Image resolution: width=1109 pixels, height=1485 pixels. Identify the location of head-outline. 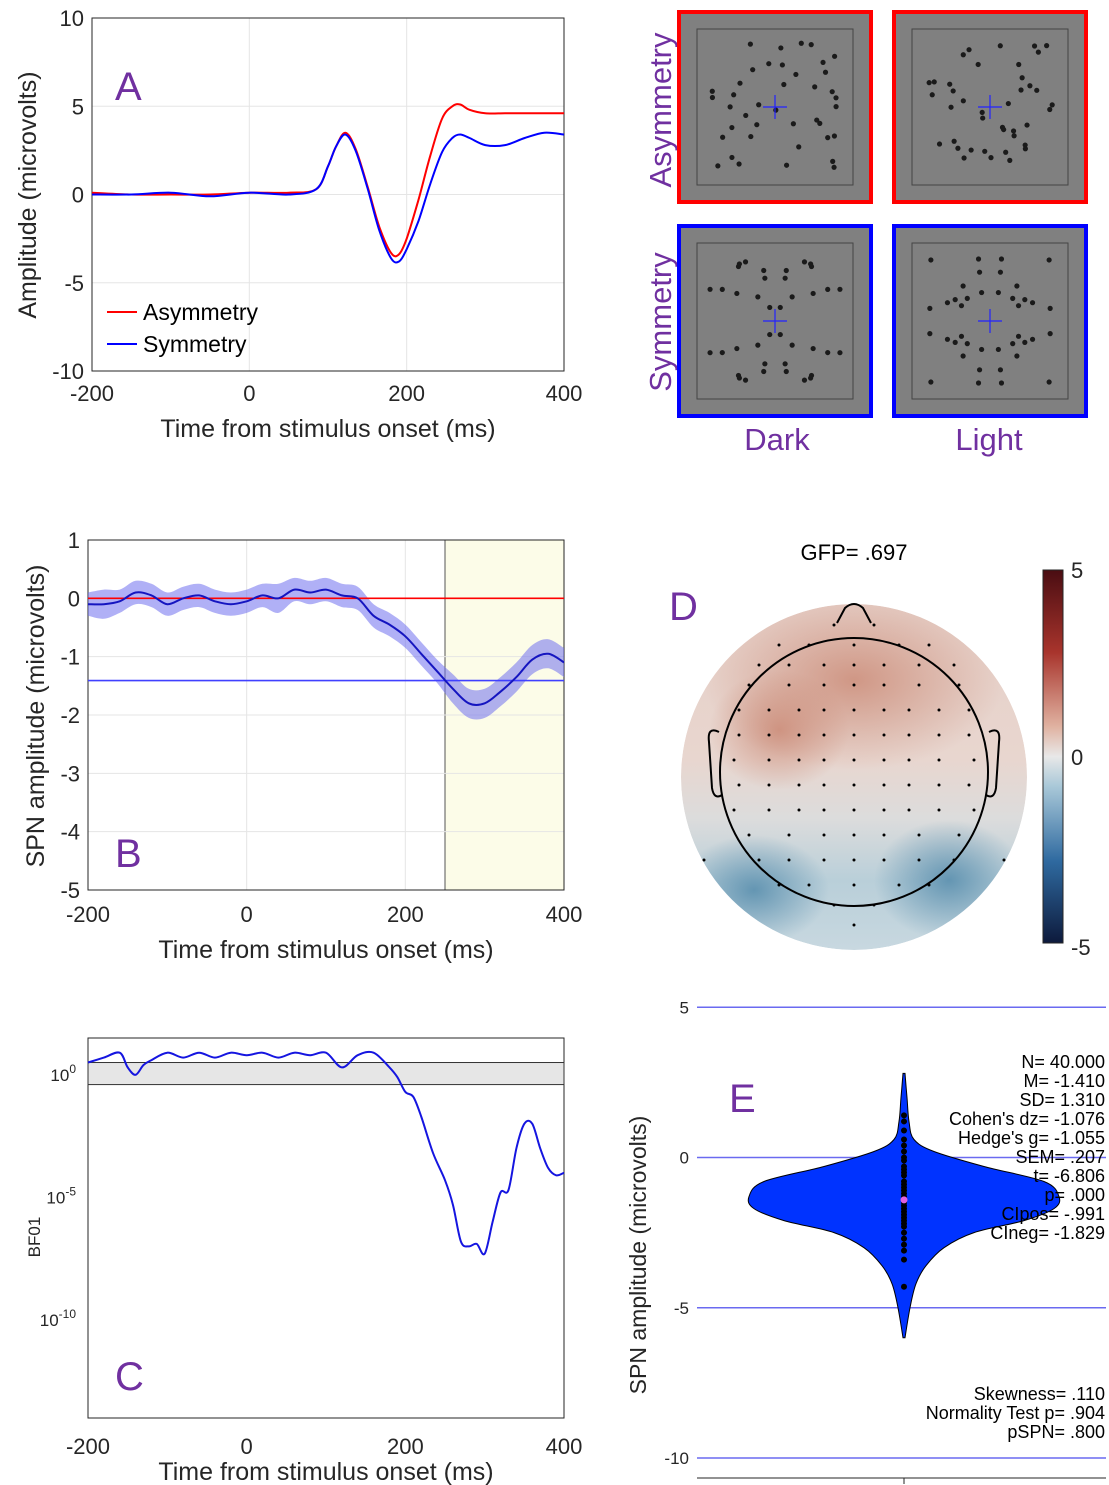
(854, 755).